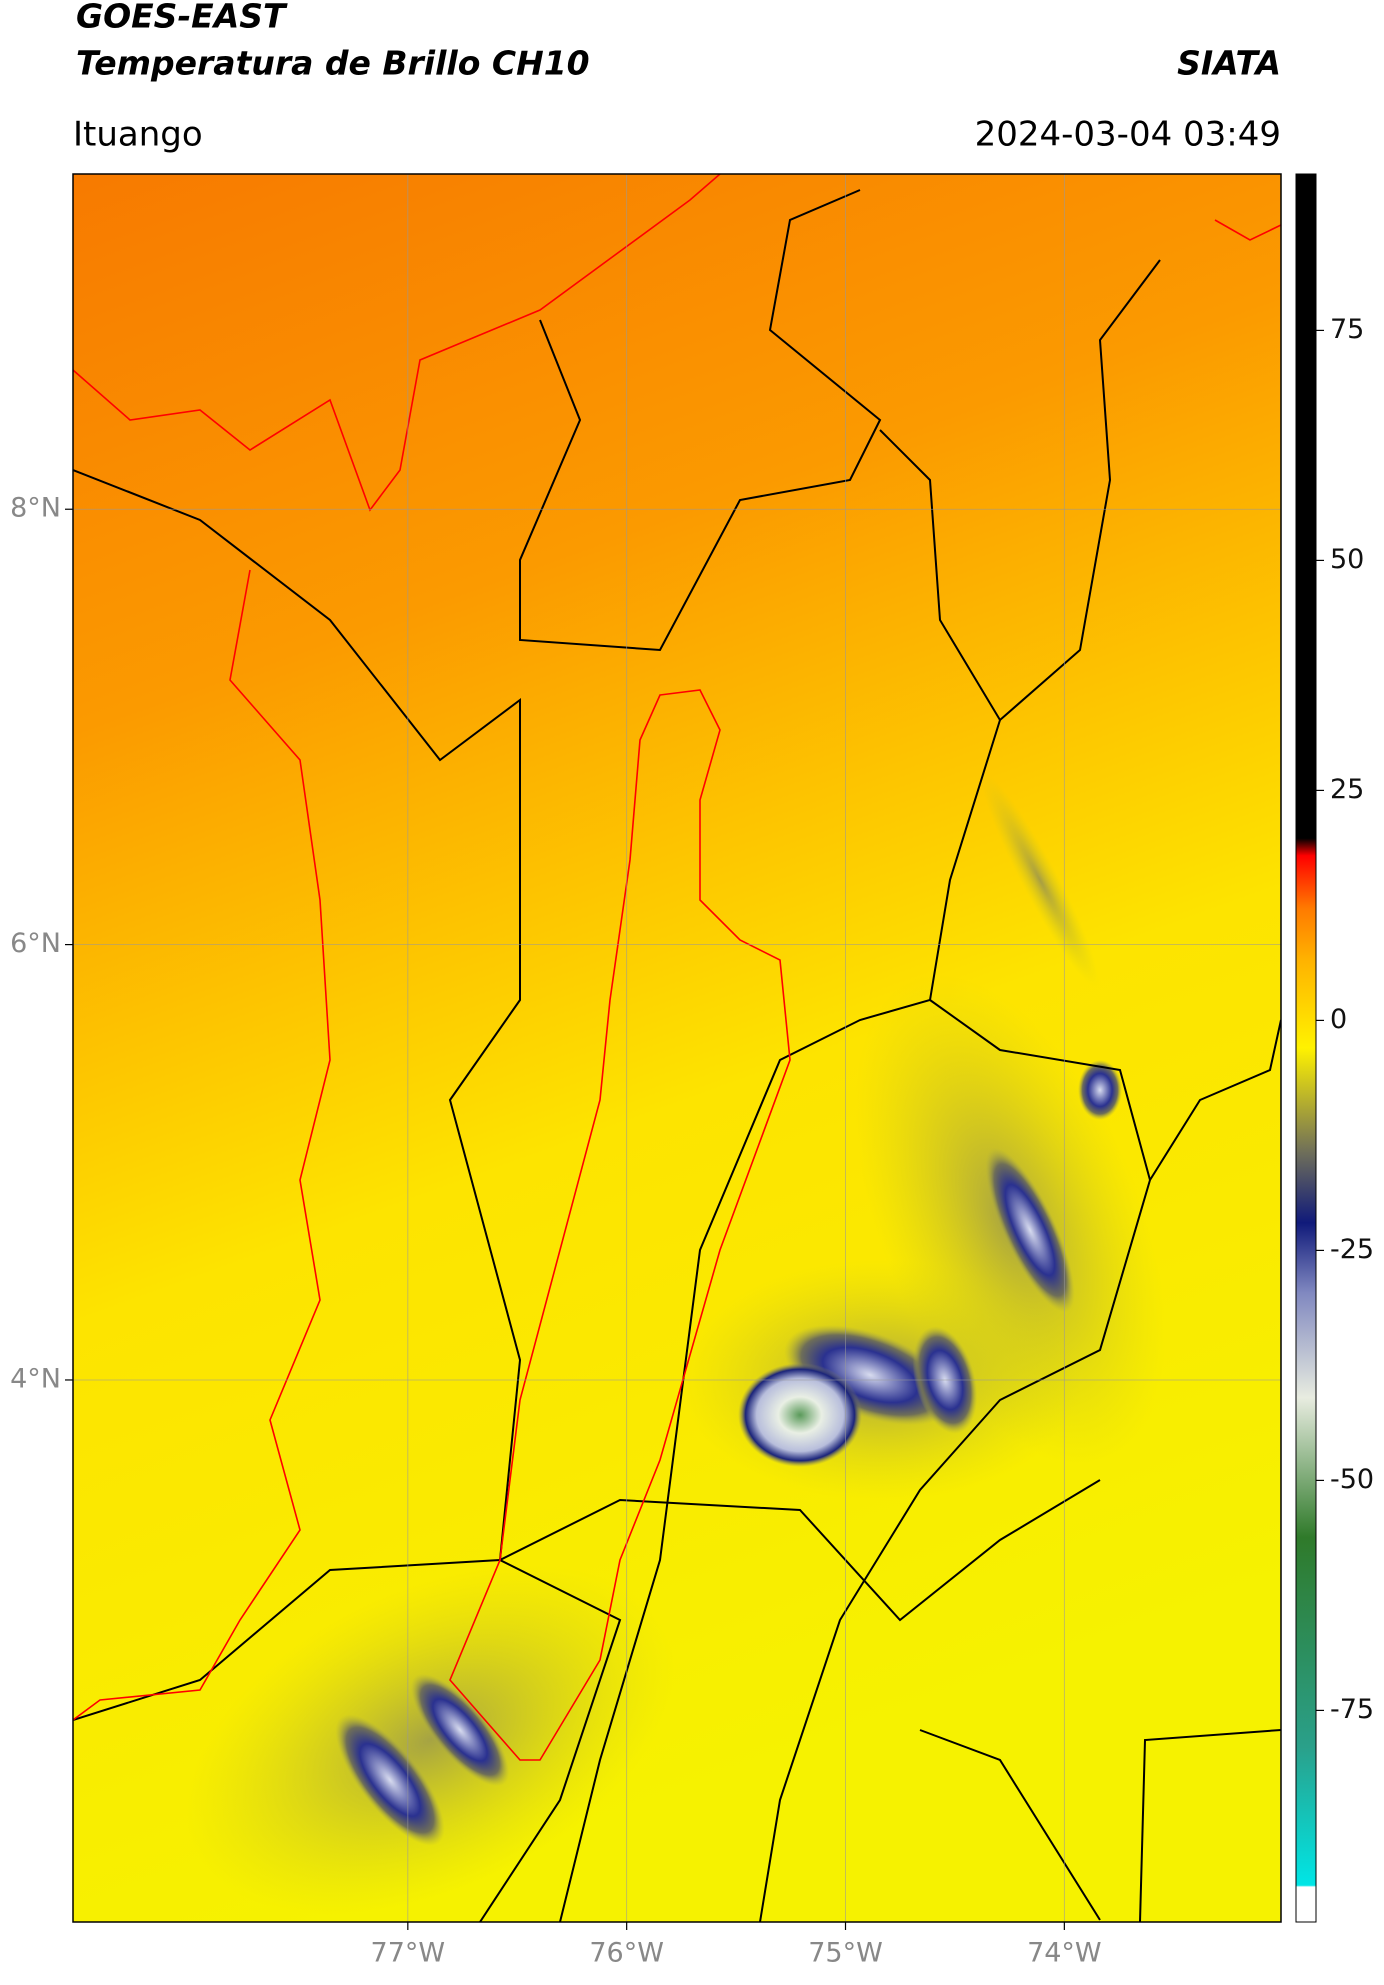 This screenshot has height=1985, width=1384. What do you see at coordinates (1128, 135) in the screenshot?
I see `timestamp: 2024-03-04 03:49` at bounding box center [1128, 135].